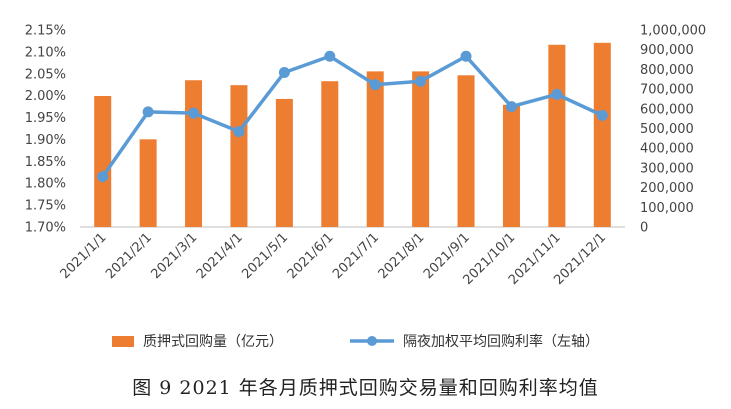  I want to click on figure-caption: 图 9 2021 年各月质押式回购交易量和回购利率均值, so click(365, 388).